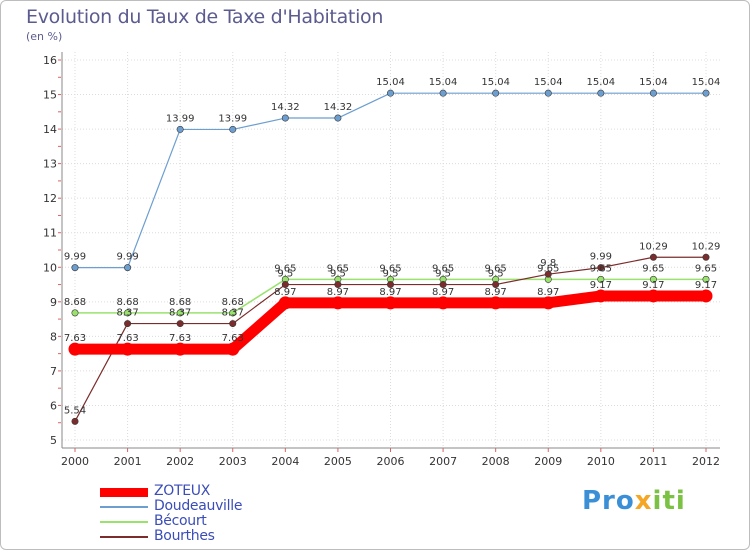 The width and height of the screenshot is (750, 550). I want to click on brand-logo-part1: Pro, so click(608, 501).